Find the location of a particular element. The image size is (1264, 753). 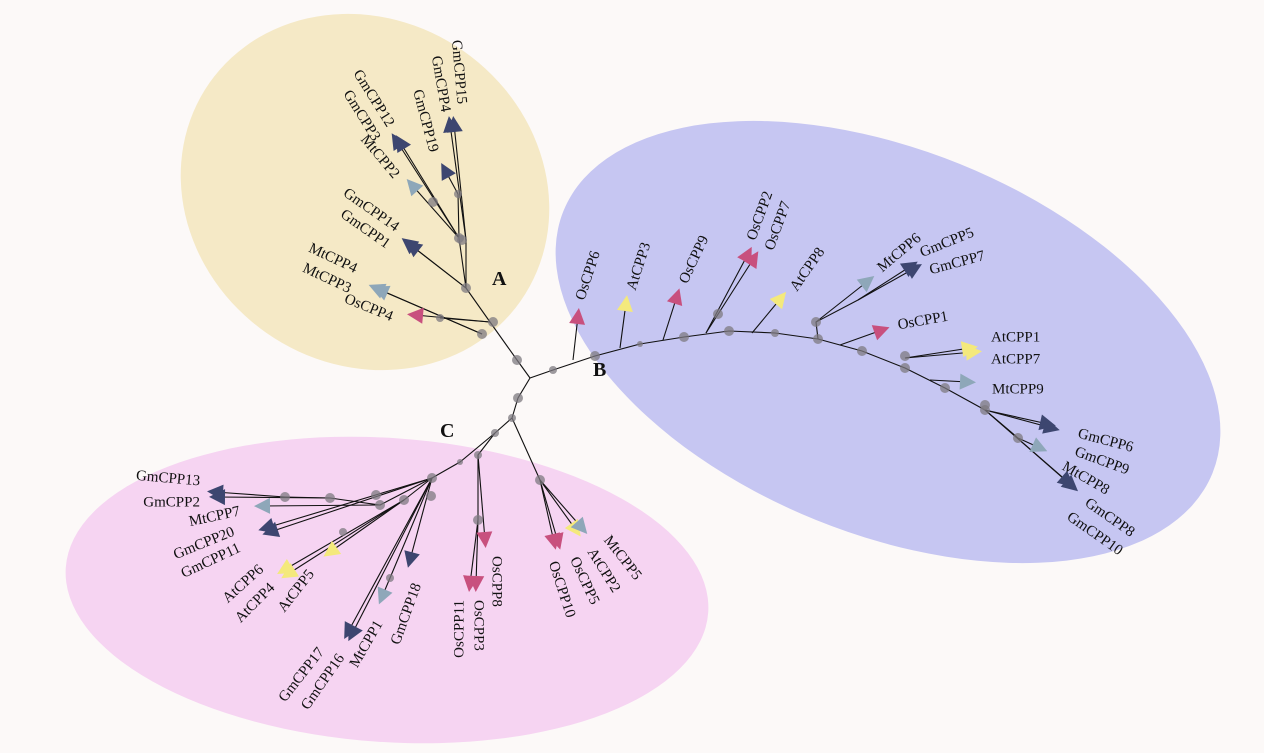

clade-C-label: C is located at coordinates (447, 431).